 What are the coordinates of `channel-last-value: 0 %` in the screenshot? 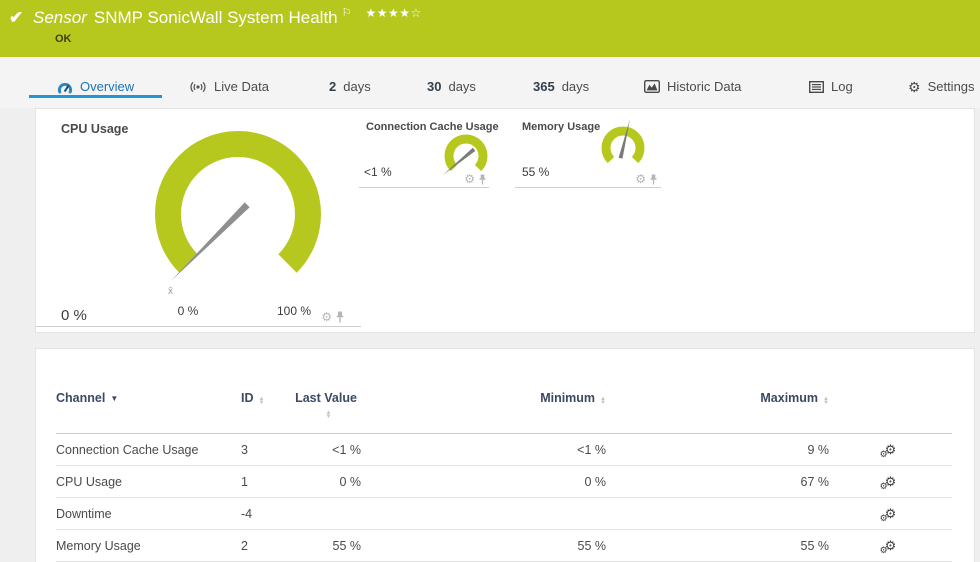 It's located at (326, 481).